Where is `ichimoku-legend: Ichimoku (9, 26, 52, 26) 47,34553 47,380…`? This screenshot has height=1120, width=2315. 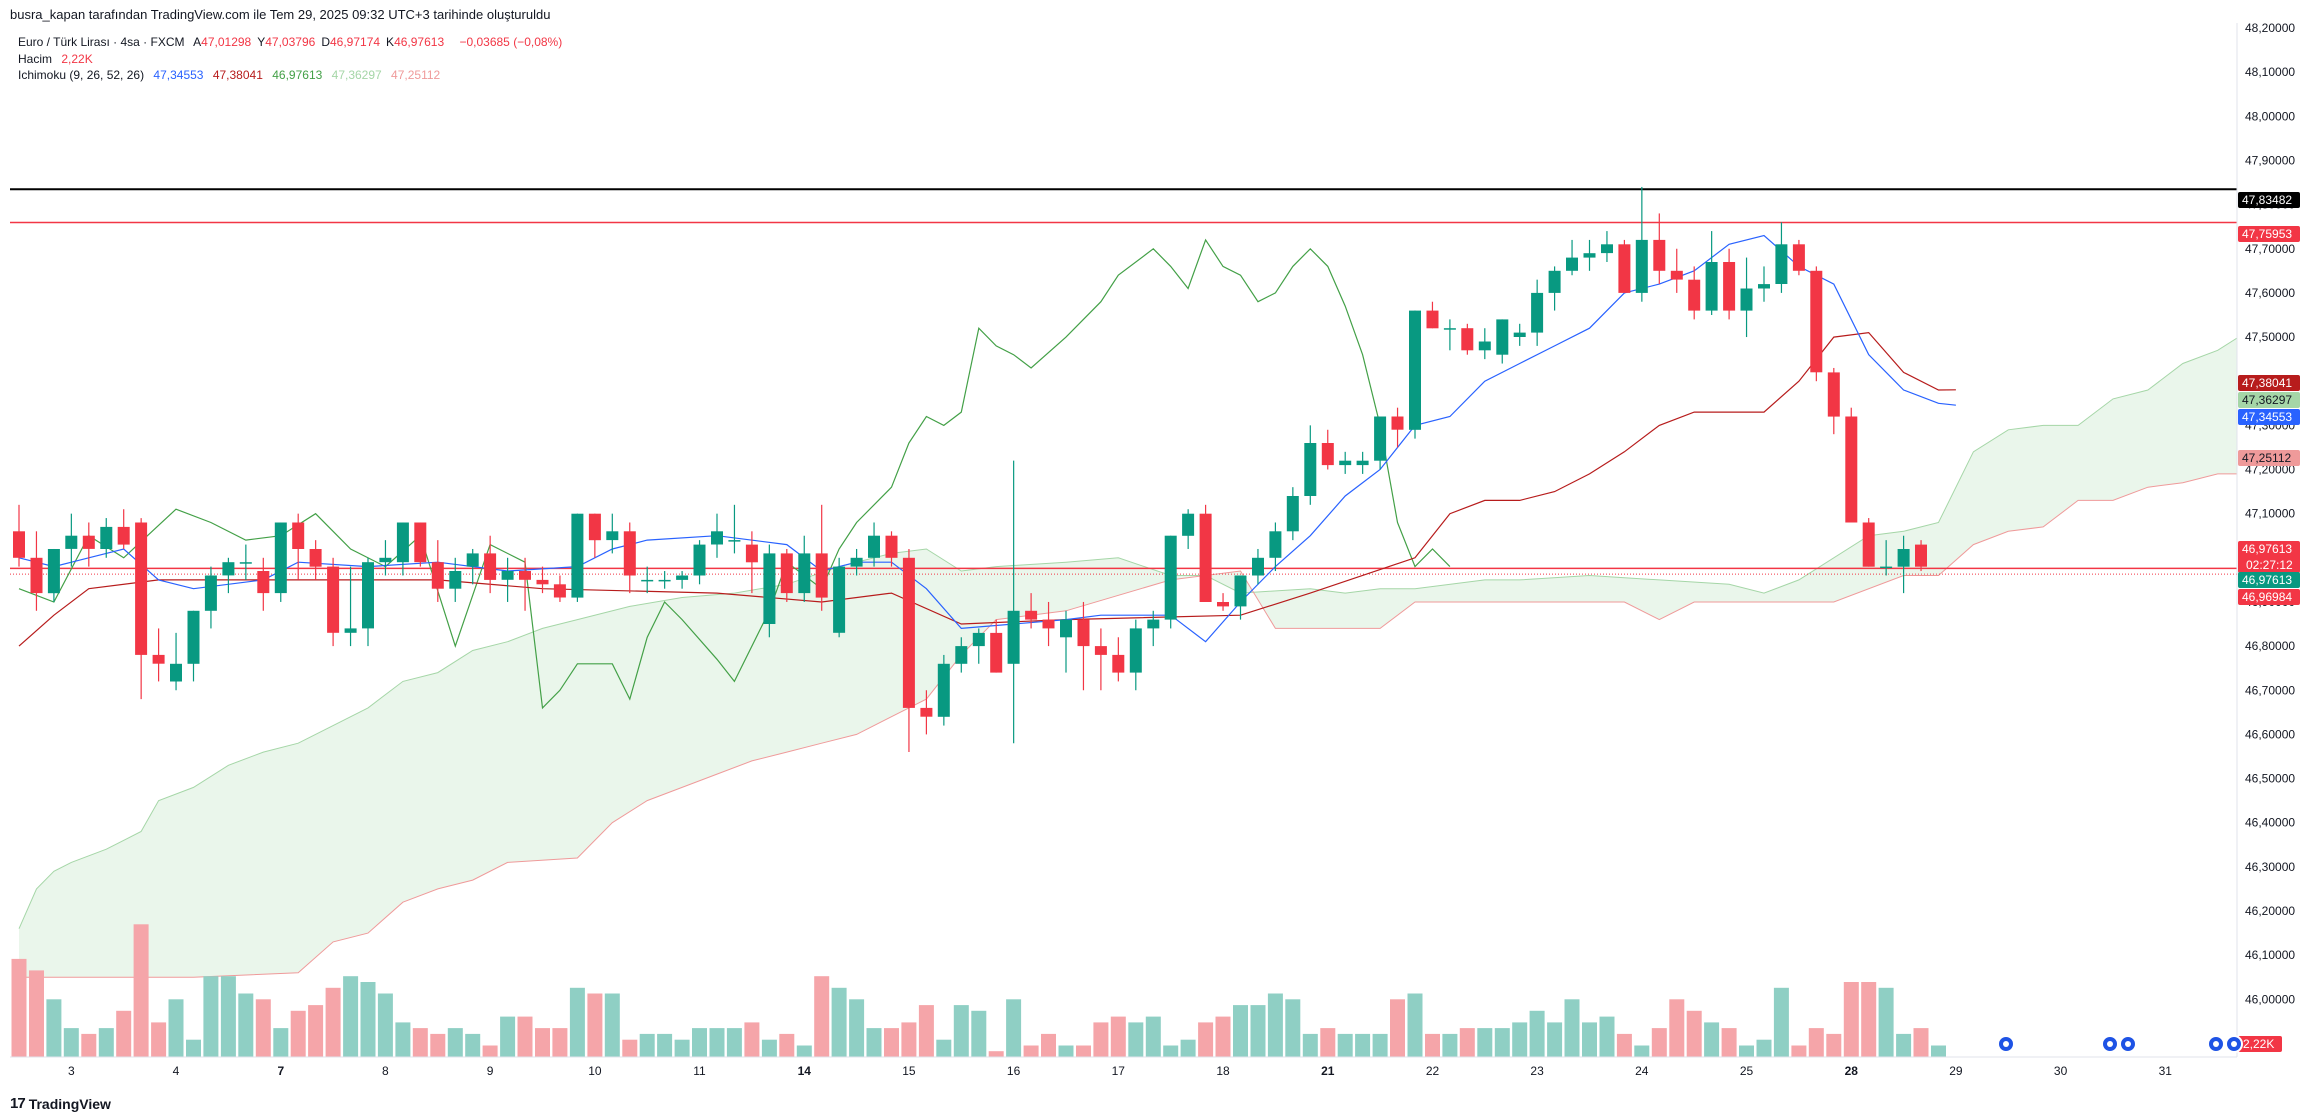
ichimoku-legend: Ichimoku (9, 26, 52, 26) 47,34553 47,380… is located at coordinates (232, 75).